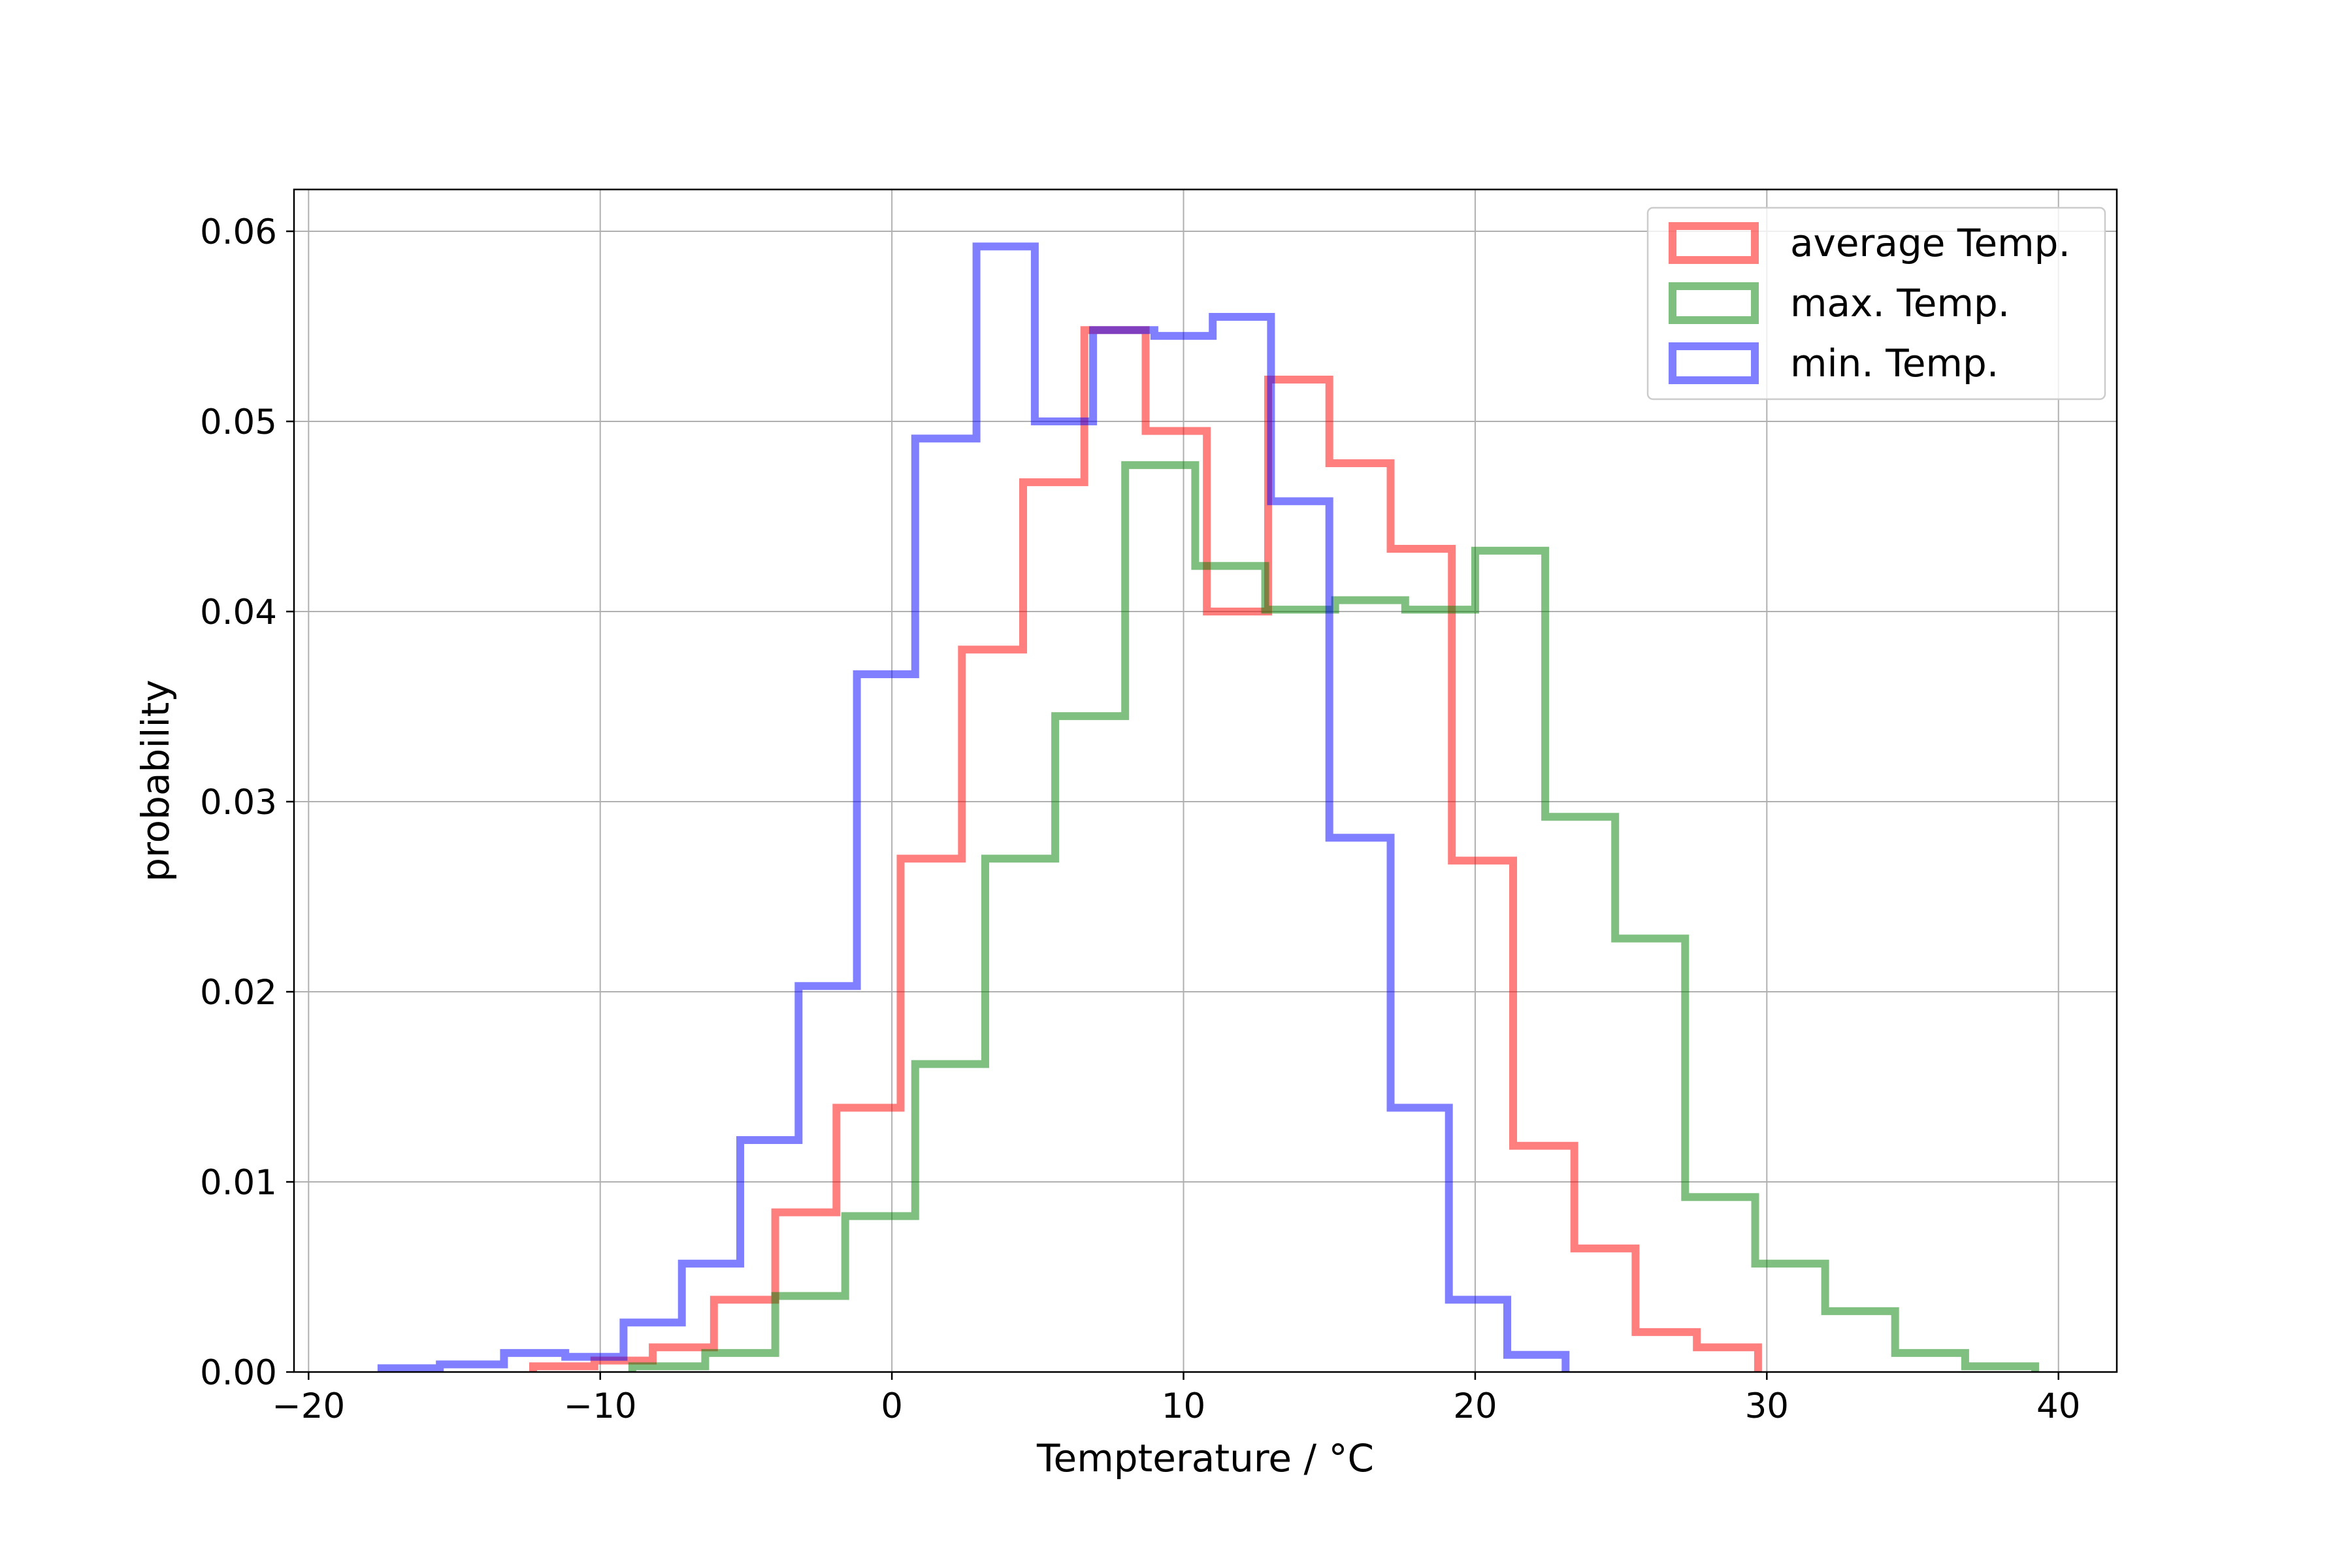 The height and width of the screenshot is (1568, 2352). Describe the element at coordinates (1930, 243) in the screenshot. I see `legend-label-0: average Temp.` at that location.